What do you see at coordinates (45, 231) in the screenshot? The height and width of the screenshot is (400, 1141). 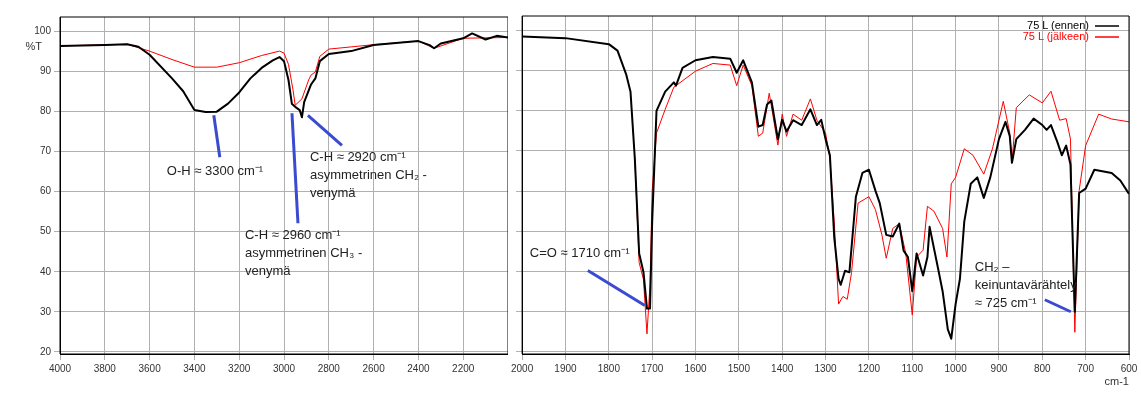 I see `y-tick-label: 50` at bounding box center [45, 231].